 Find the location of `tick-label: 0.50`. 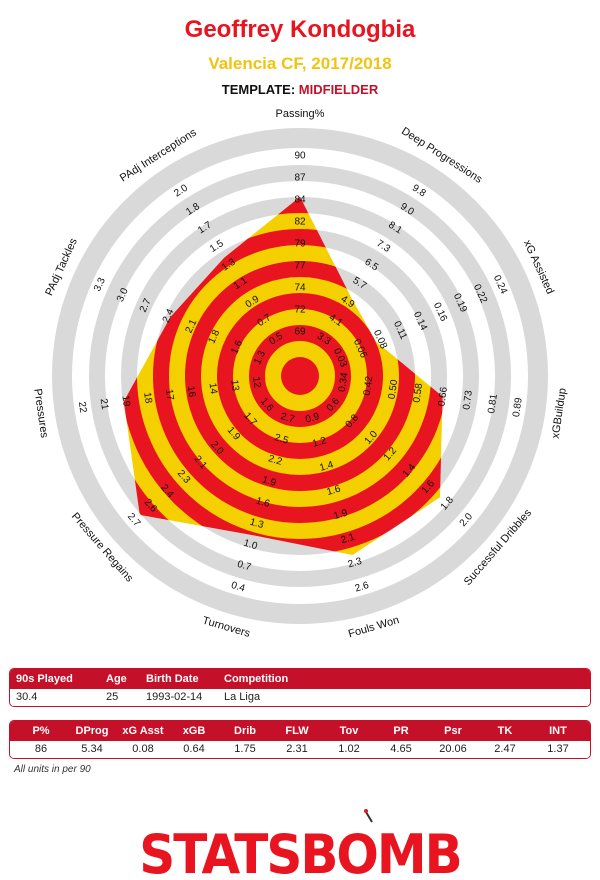

tick-label: 0.50 is located at coordinates (394, 389).